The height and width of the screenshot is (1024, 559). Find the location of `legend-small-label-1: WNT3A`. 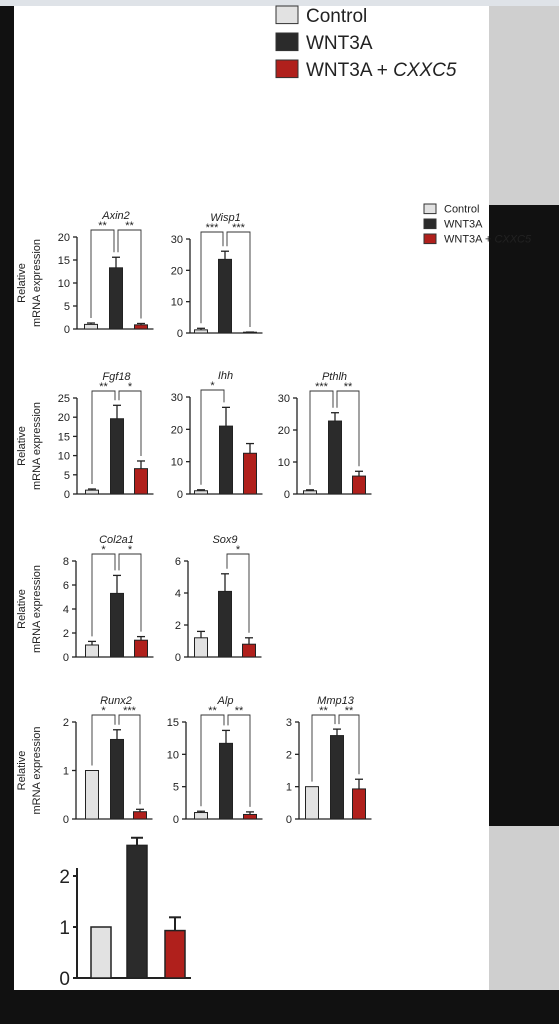

legend-small-label-1: WNT3A is located at coordinates (463, 225).